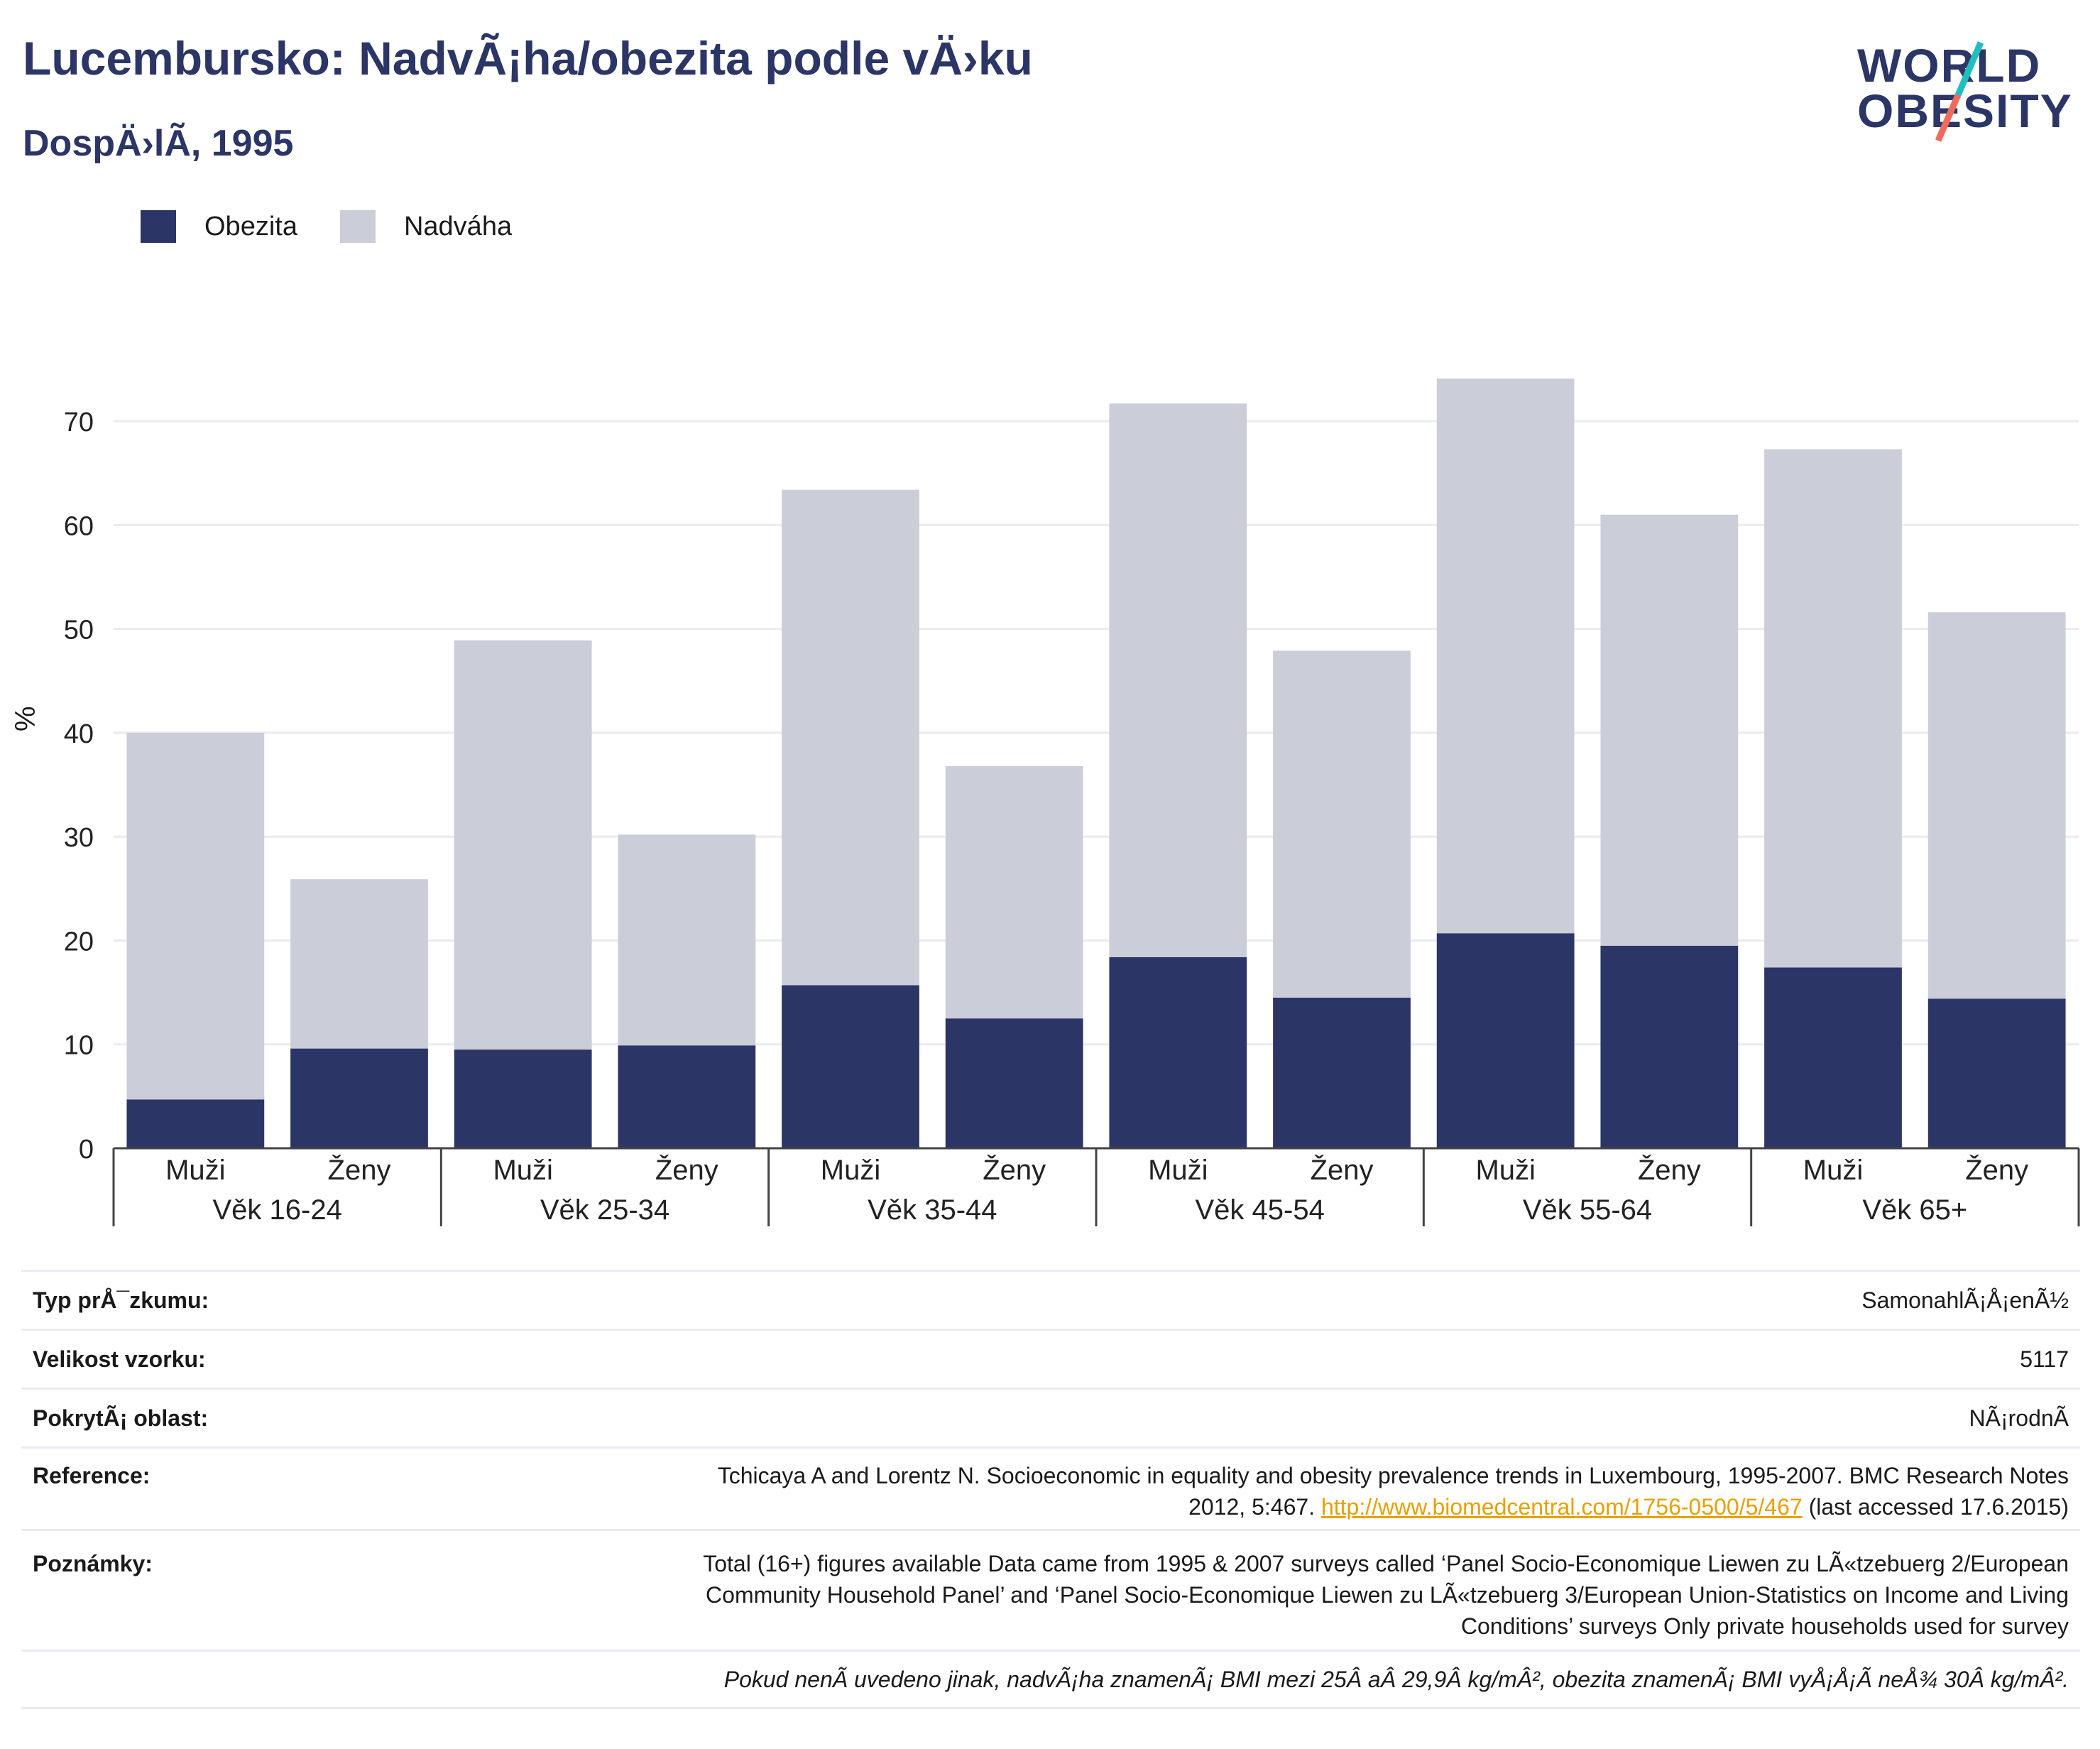  What do you see at coordinates (1914, 1210) in the screenshot?
I see `x-group-label: Věk 65+` at bounding box center [1914, 1210].